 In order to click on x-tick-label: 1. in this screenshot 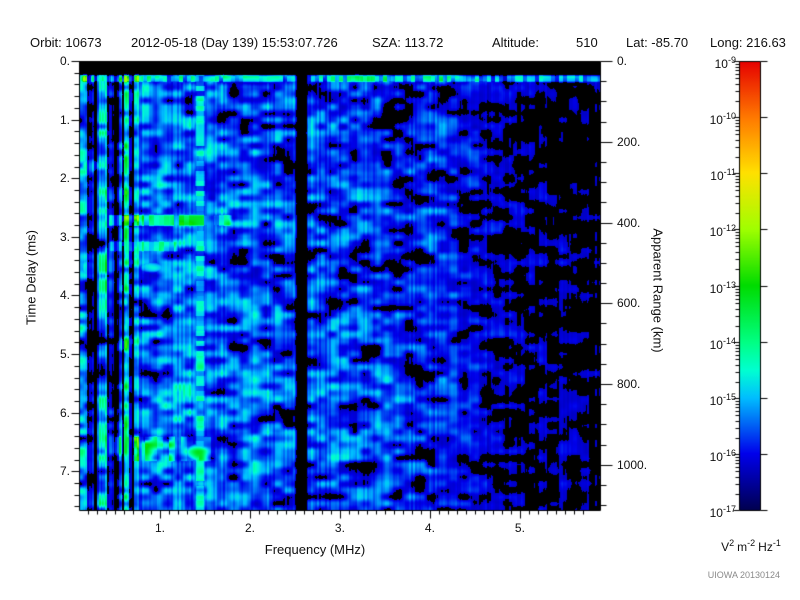, I will do `click(159, 528)`.